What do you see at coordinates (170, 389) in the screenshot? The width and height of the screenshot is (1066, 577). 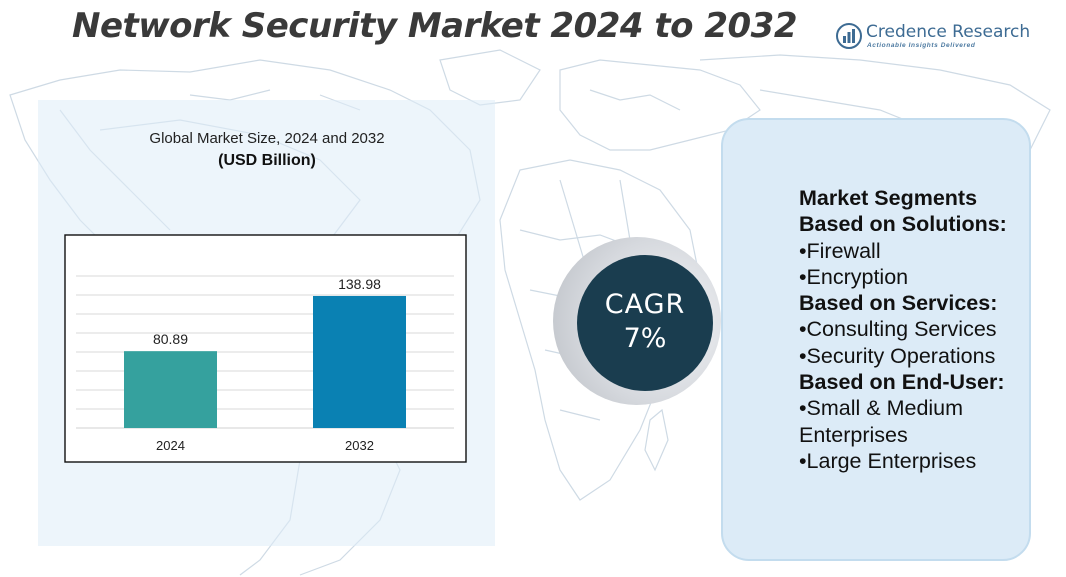 I see `bar-2024` at bounding box center [170, 389].